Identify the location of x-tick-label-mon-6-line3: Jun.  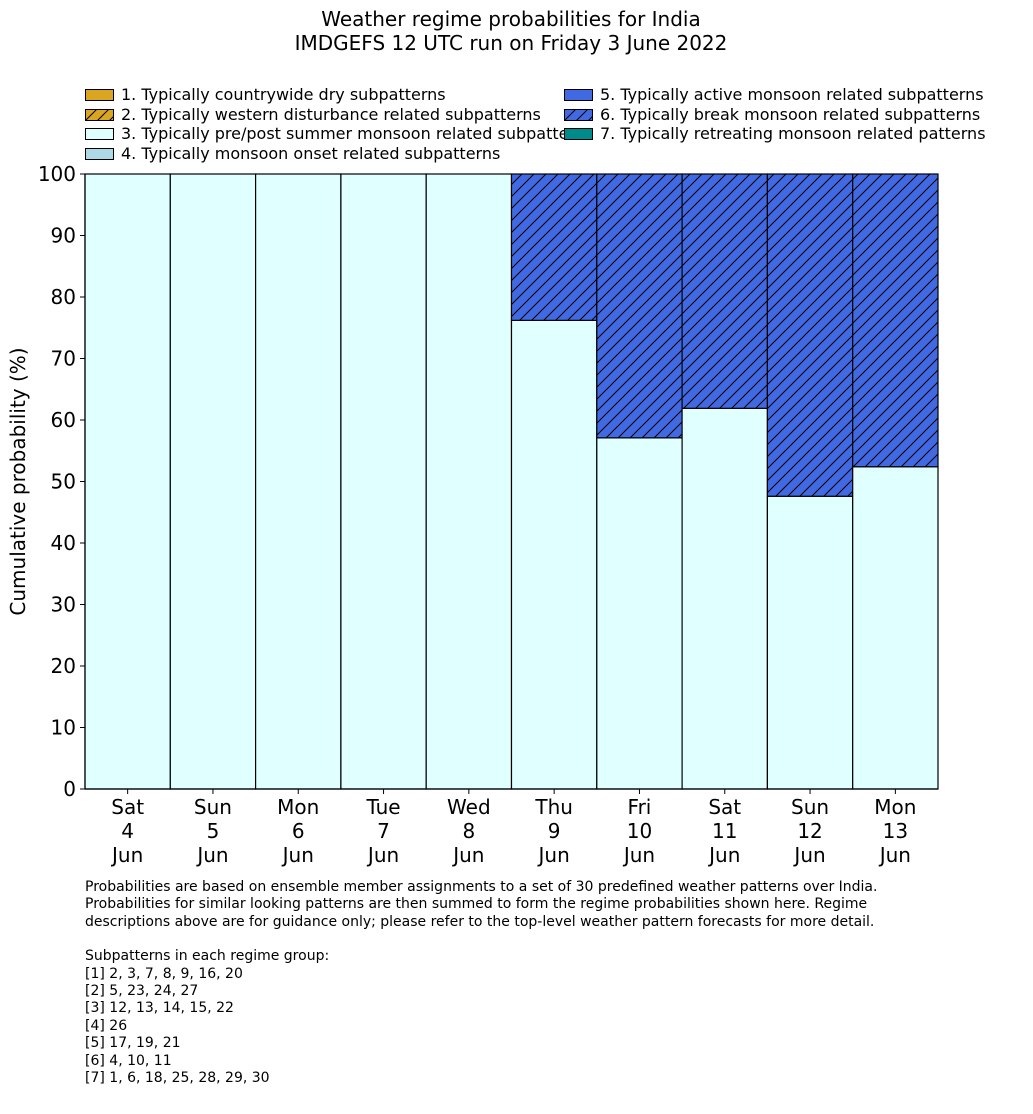
(297, 855).